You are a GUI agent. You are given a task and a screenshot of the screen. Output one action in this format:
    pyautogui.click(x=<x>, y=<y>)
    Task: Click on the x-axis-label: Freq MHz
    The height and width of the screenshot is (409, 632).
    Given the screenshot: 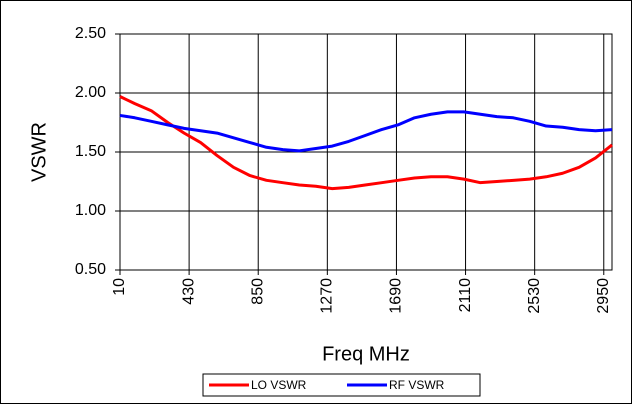 What is the action you would take?
    pyautogui.click(x=366, y=354)
    